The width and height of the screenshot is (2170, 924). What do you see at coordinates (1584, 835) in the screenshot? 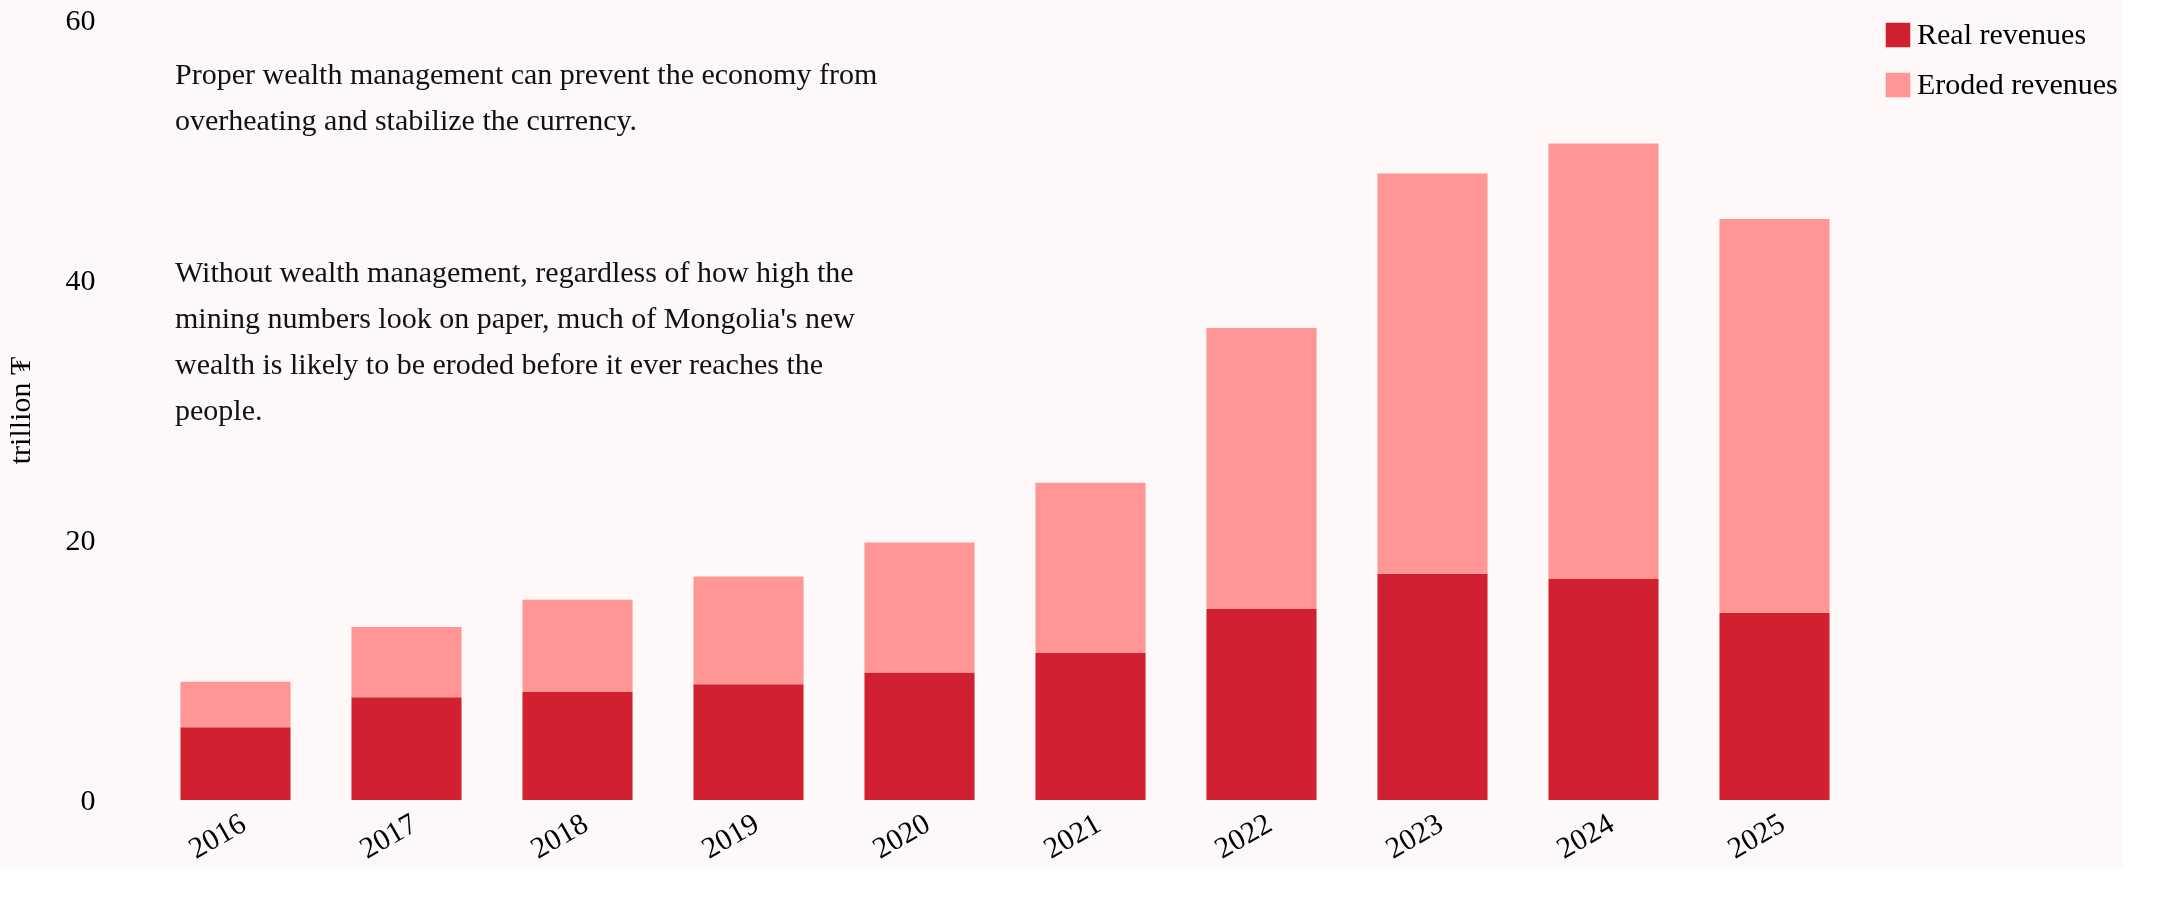
I see `x-tick-label: 2024` at bounding box center [1584, 835].